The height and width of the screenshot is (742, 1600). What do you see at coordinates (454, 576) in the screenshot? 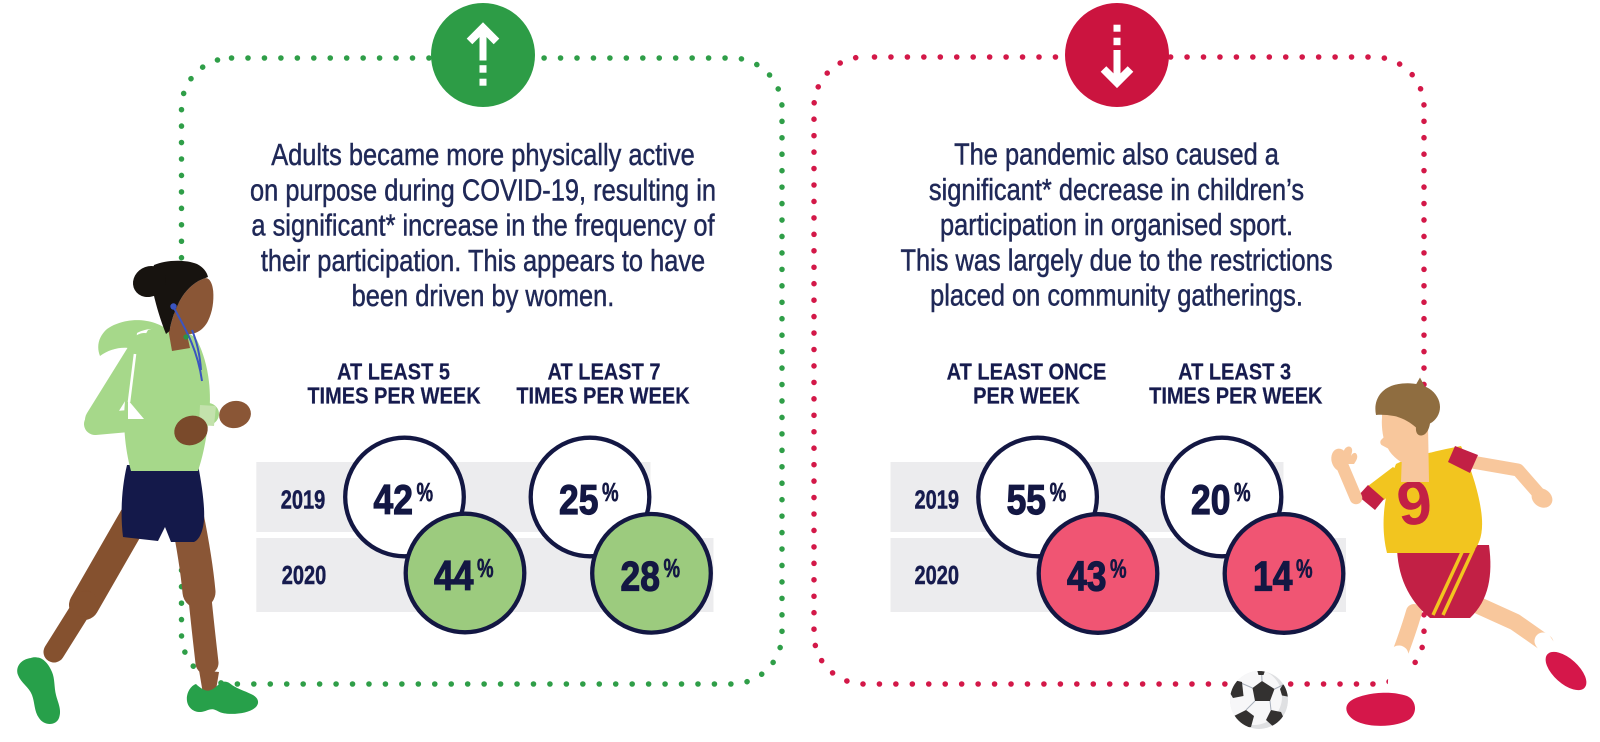
I see `svg-text: 44` at bounding box center [454, 576].